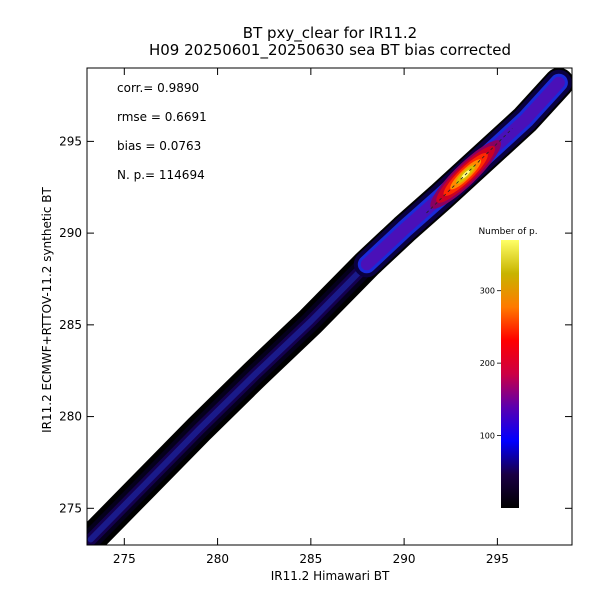 Image resolution: width=600 pixels, height=600 pixels. I want to click on chart-title: BT pxy_clear for IR11.2, so click(330, 33).